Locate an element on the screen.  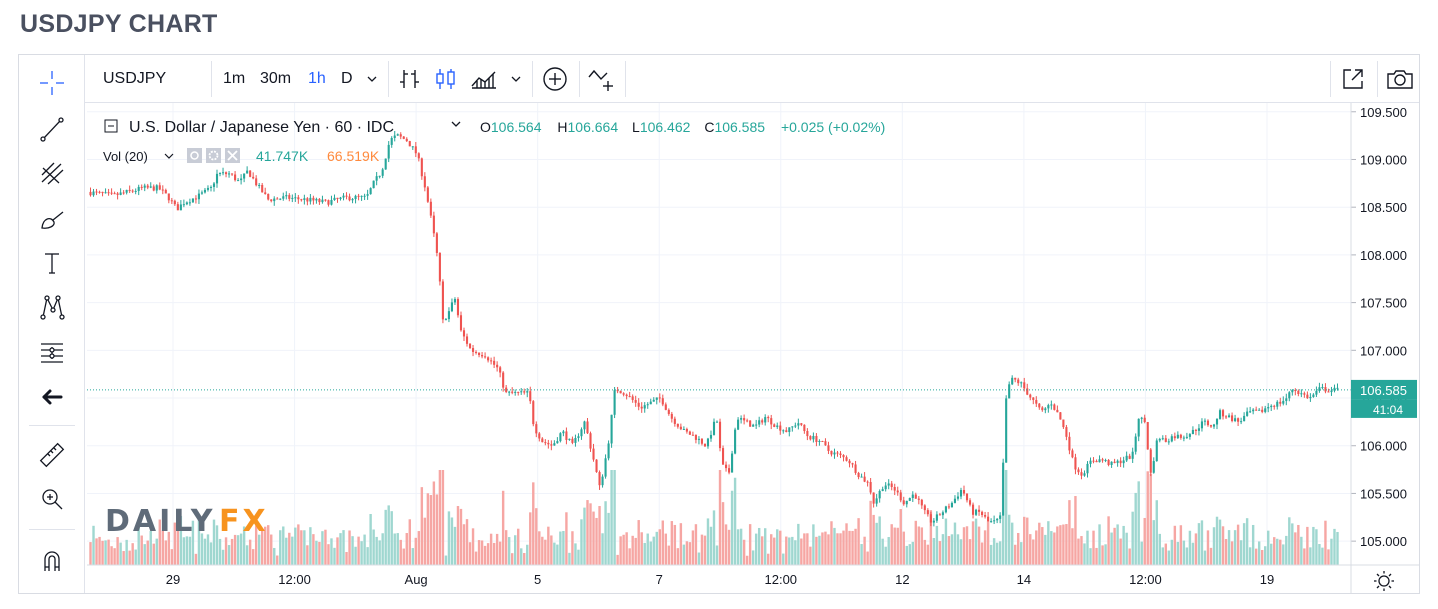
compare-plus-icon is located at coordinates (555, 79).